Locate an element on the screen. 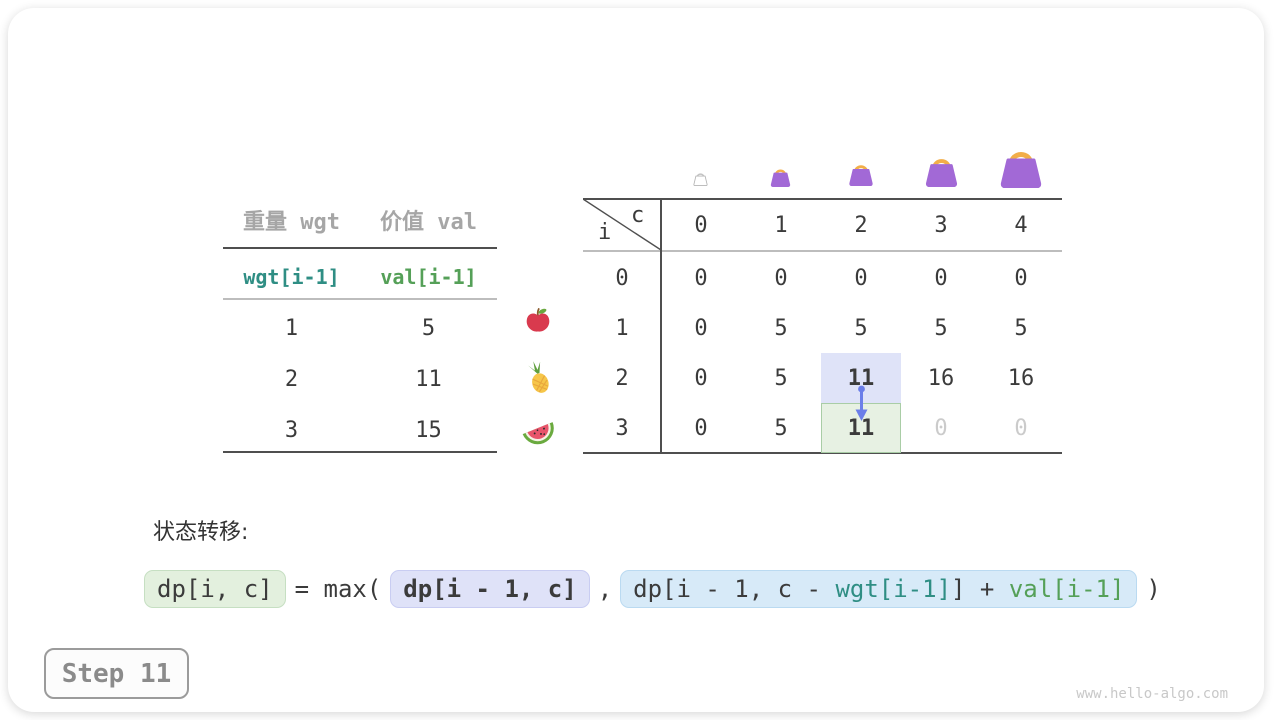  formula-val-term: val[i-1] is located at coordinates (1066, 589).